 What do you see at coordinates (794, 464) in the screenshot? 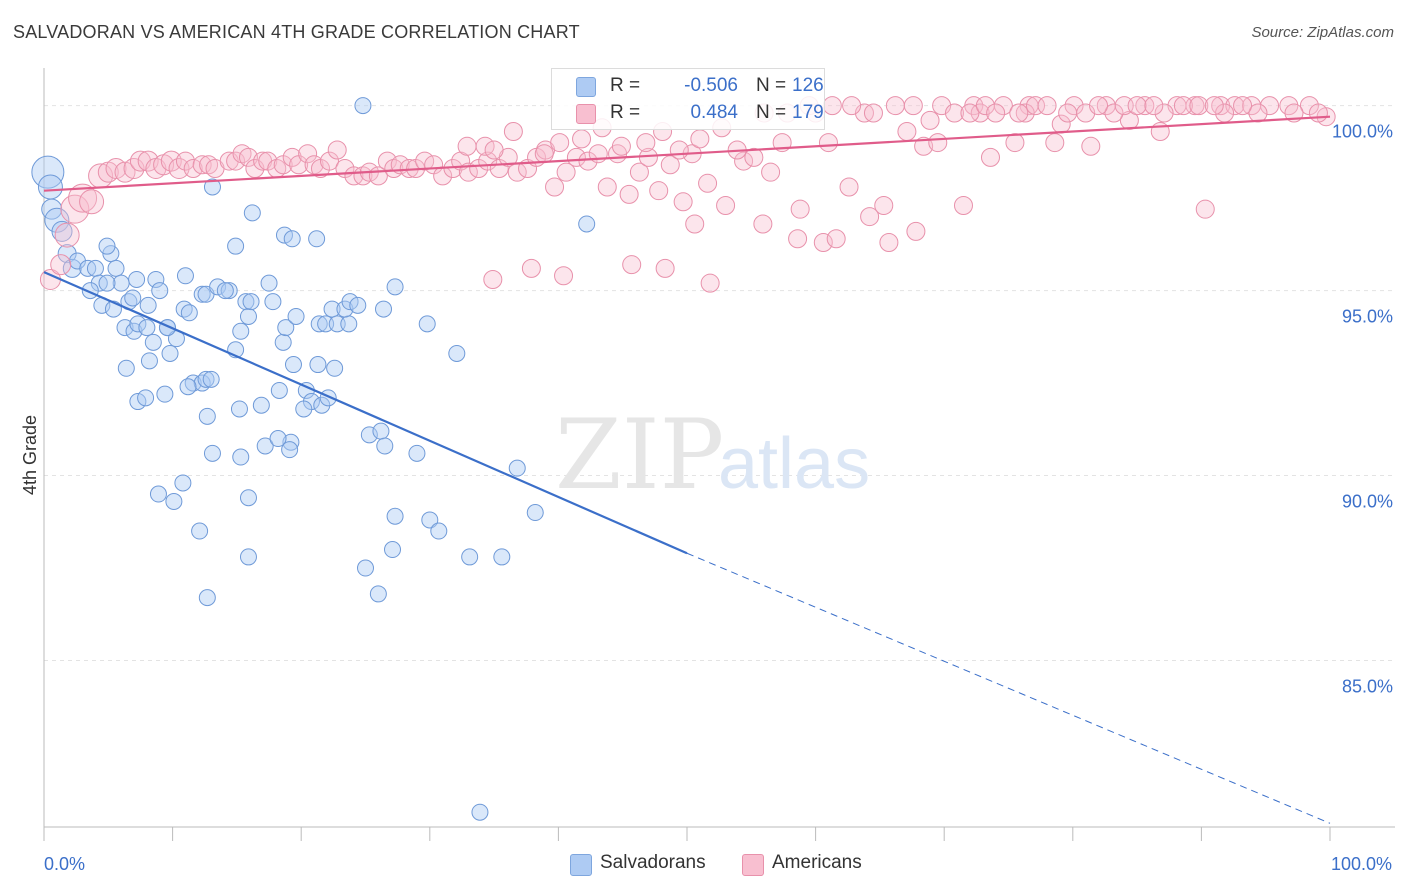
I see `watermark-atlas: atlas` at bounding box center [794, 464].